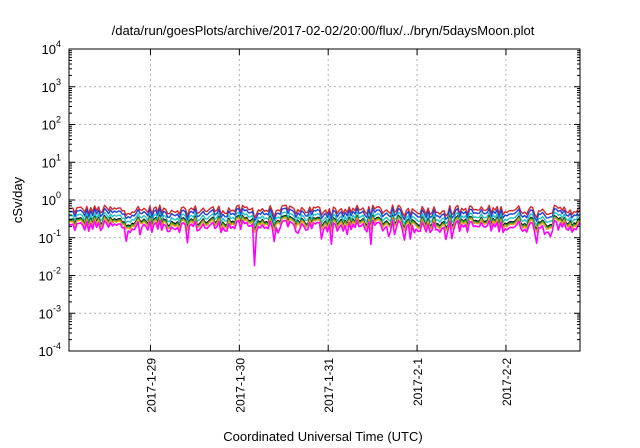 The height and width of the screenshot is (448, 640). Describe the element at coordinates (57, 346) in the screenshot. I see `y-tick-exponent: -4` at that location.